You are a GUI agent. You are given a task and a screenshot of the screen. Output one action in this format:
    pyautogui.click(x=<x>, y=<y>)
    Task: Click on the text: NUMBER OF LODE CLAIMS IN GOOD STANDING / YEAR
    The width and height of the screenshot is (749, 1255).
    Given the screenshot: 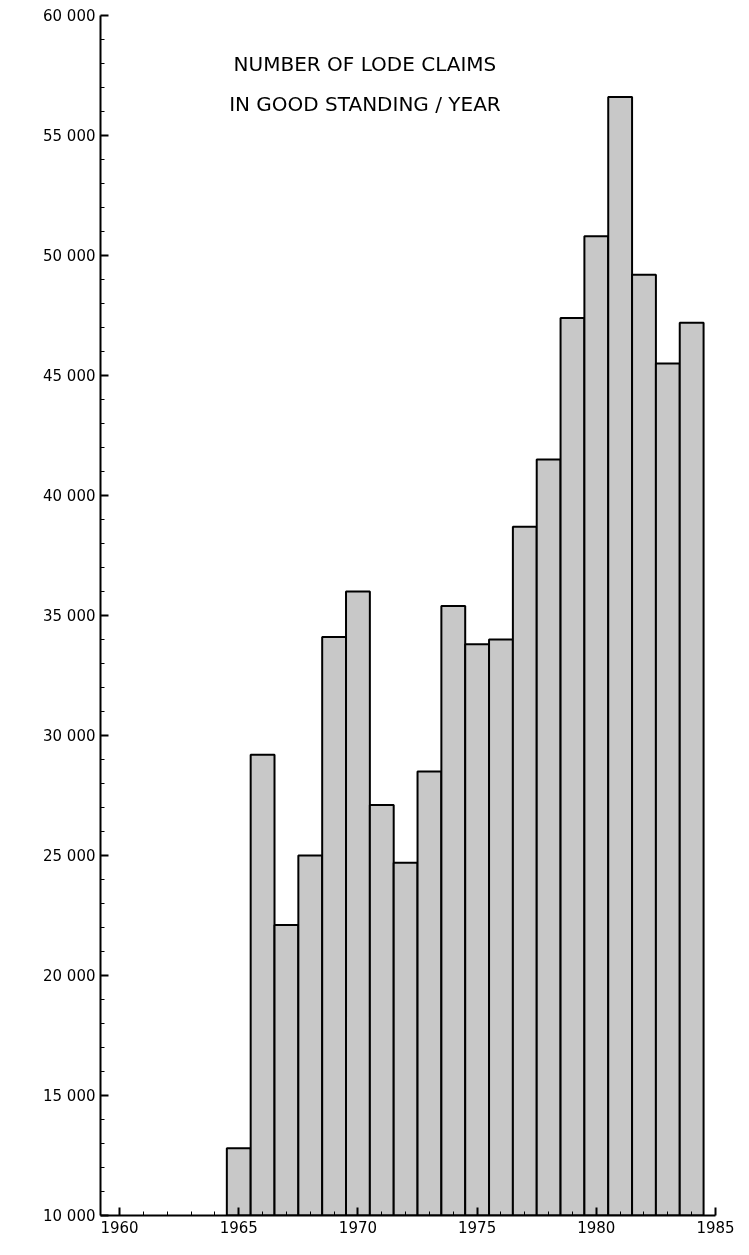 What is the action you would take?
    pyautogui.click(x=365, y=84)
    